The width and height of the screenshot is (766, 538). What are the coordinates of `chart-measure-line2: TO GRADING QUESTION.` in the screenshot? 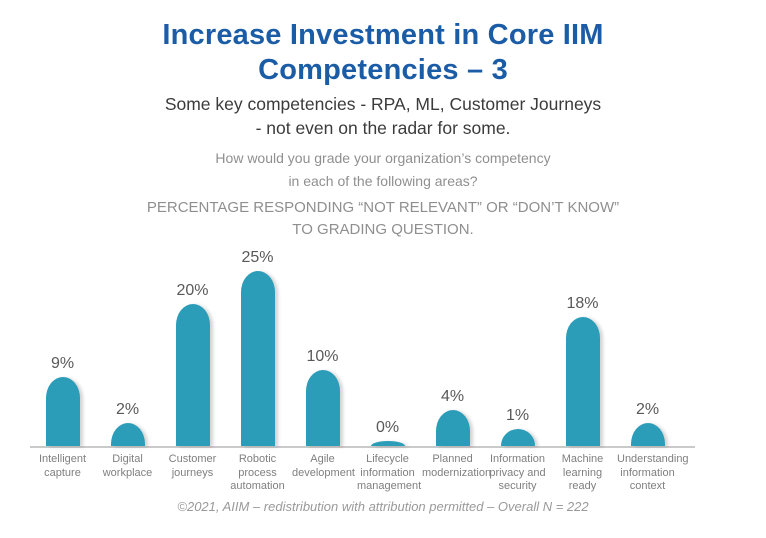 It's located at (383, 229).